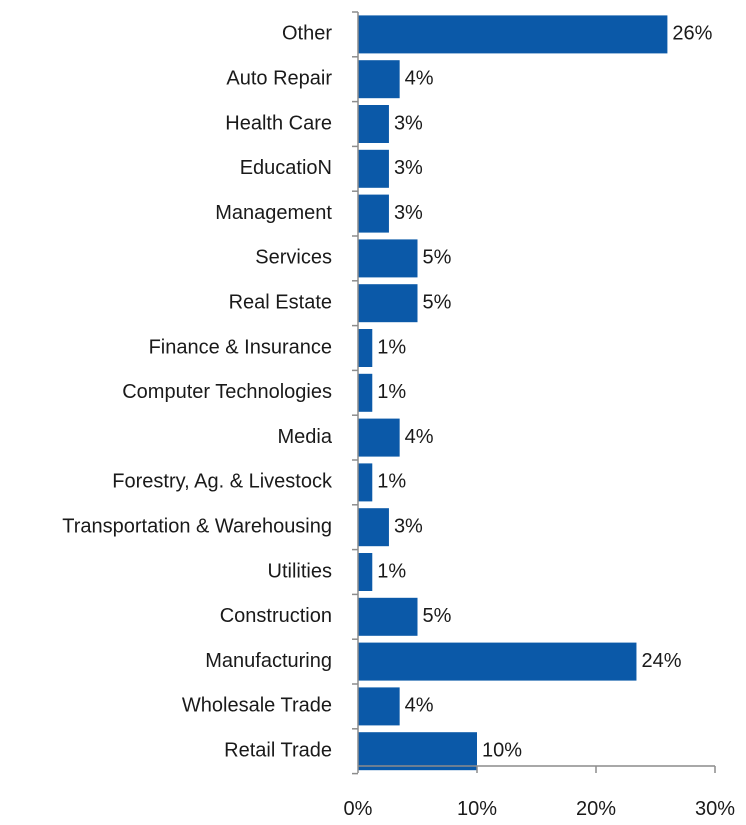  I want to click on category-label-6: Real Estate, so click(280, 302).